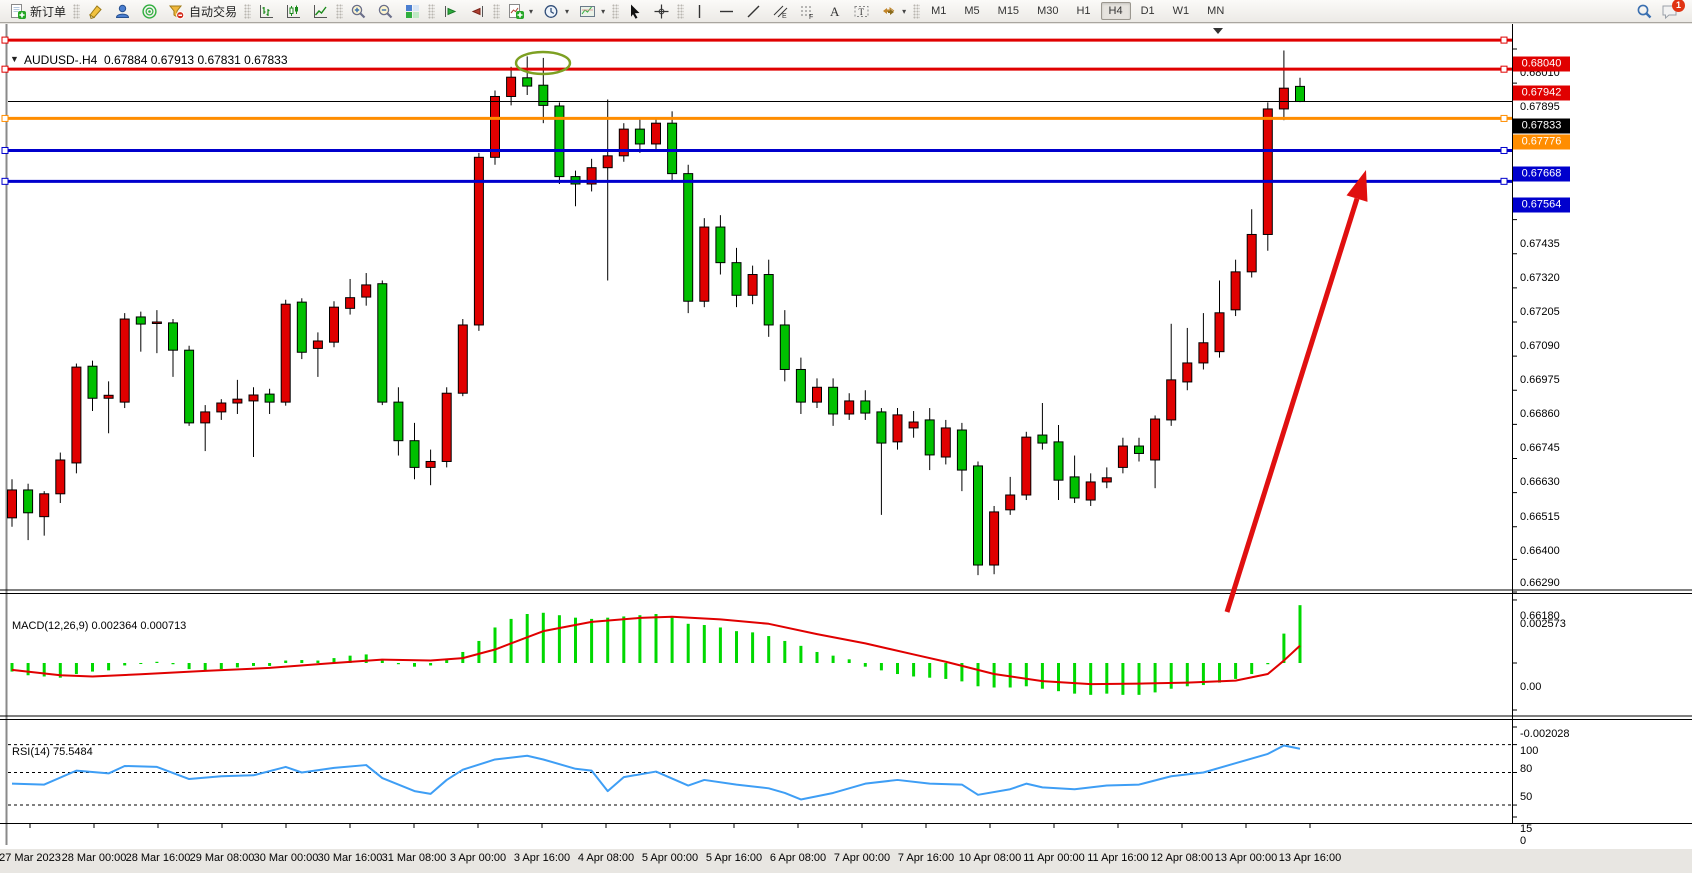 Image resolution: width=1692 pixels, height=873 pixels. What do you see at coordinates (385, 11) in the screenshot?
I see `zoom-out-button` at bounding box center [385, 11].